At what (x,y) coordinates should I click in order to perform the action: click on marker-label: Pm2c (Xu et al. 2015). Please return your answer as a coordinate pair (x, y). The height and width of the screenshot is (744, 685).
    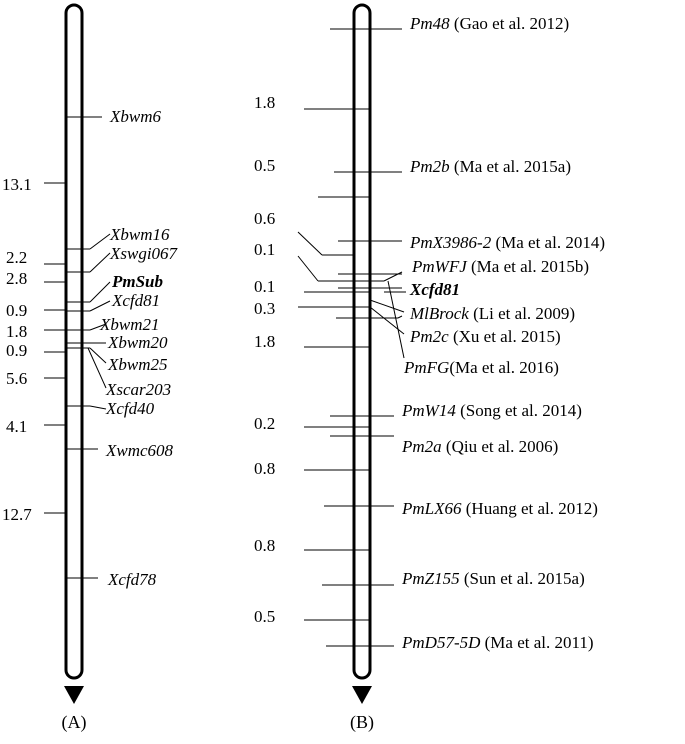
    Looking at the image, I should click on (485, 336).